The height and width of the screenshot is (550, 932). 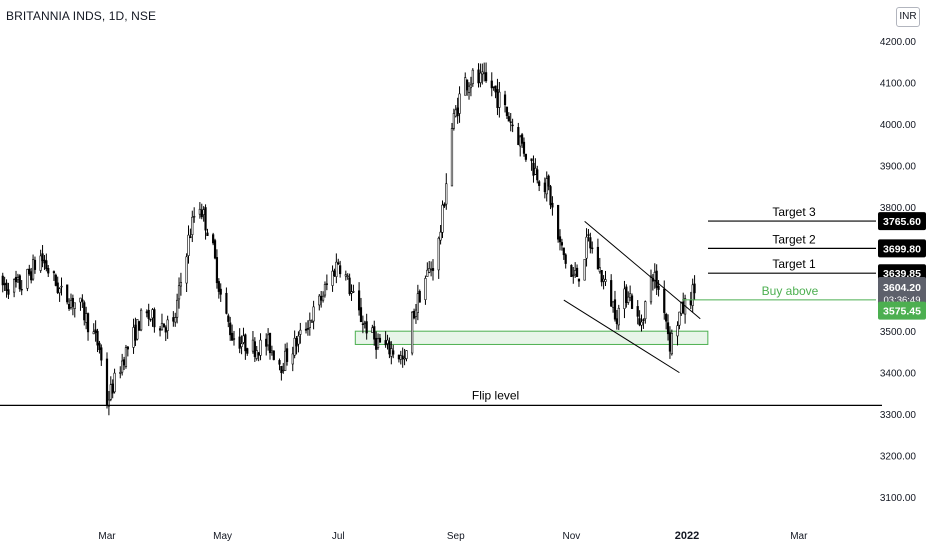 I want to click on target-2-label: Target 2, so click(x=794, y=239).